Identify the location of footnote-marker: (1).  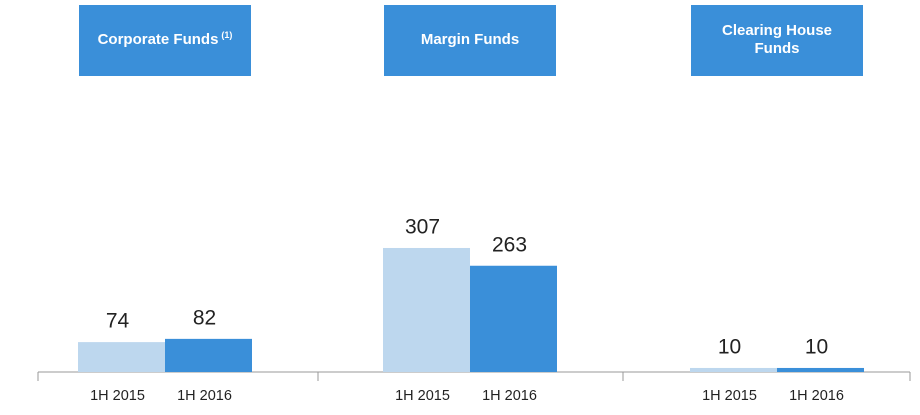
(226, 35).